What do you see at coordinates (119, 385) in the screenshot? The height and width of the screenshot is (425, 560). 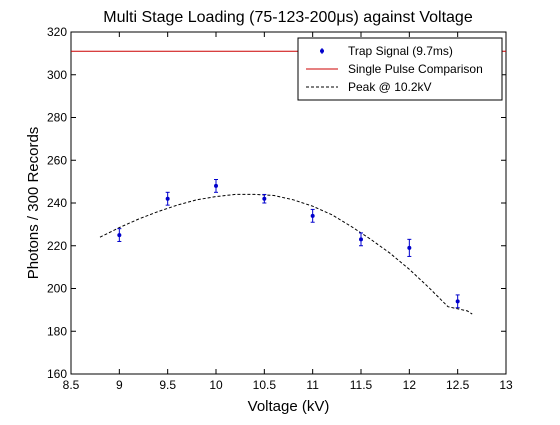 I see `x-tick-label: 9` at bounding box center [119, 385].